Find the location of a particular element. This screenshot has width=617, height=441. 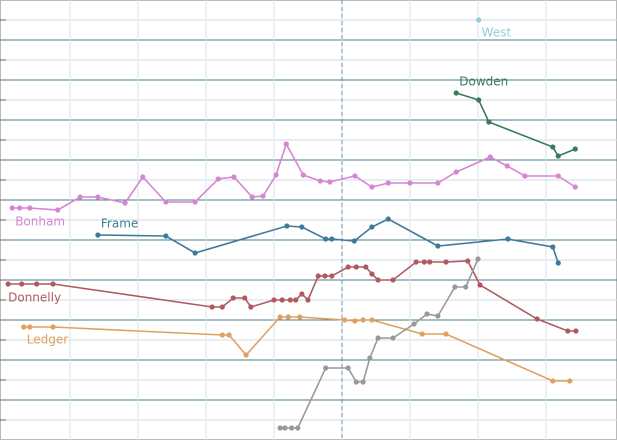

series-label: Donnelly is located at coordinates (34, 298).